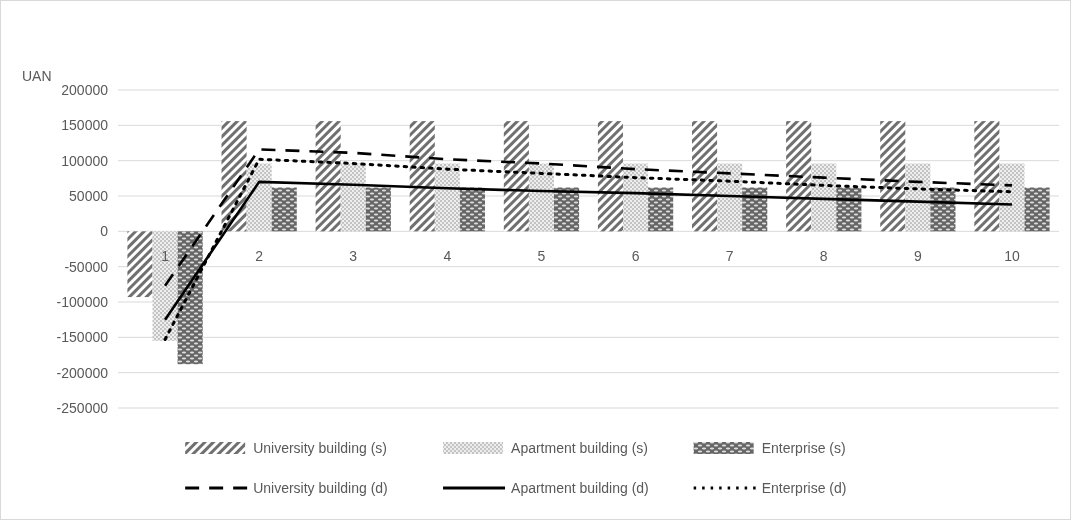 The image size is (1071, 520). Describe the element at coordinates (259, 256) in the screenshot. I see `x-tick-label: 2` at that location.